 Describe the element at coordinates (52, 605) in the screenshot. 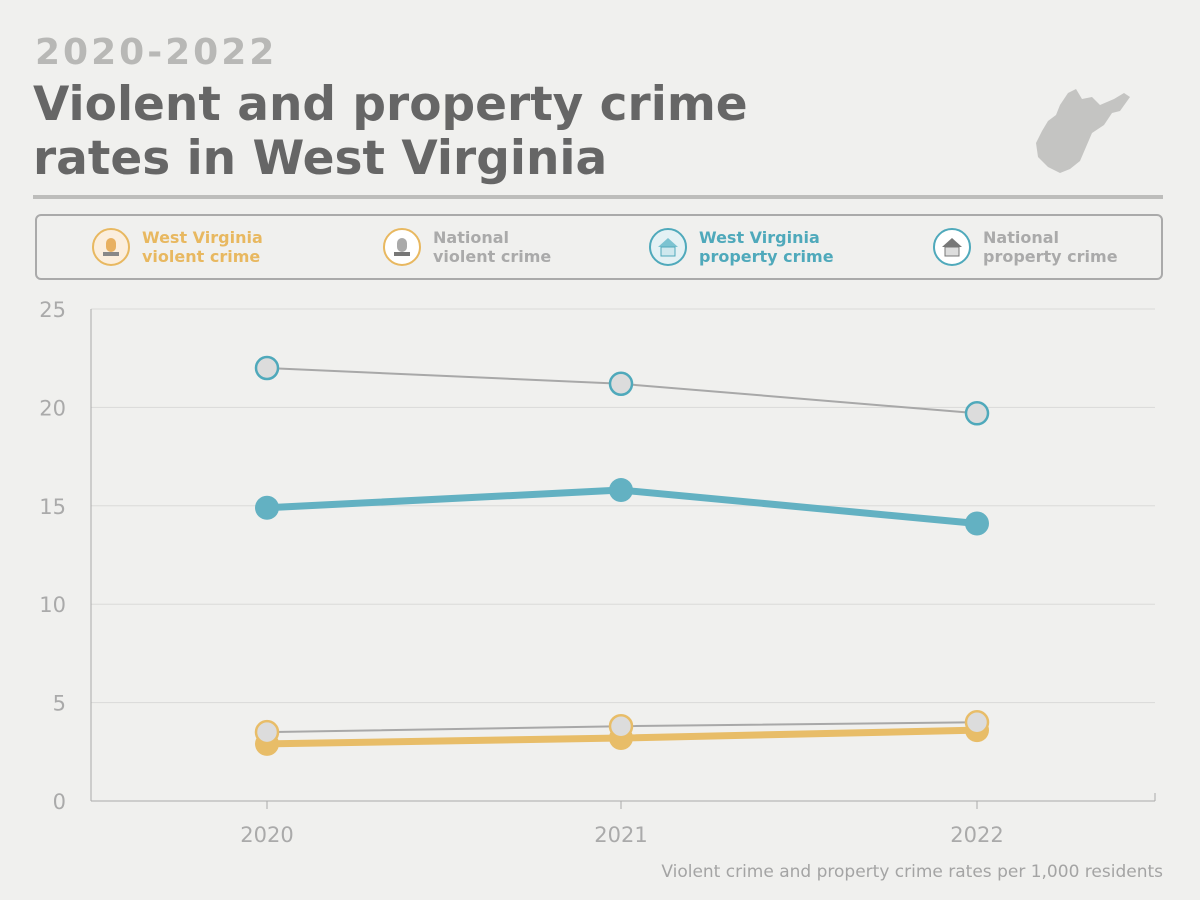

I see `y-tick-label: 10` at that location.